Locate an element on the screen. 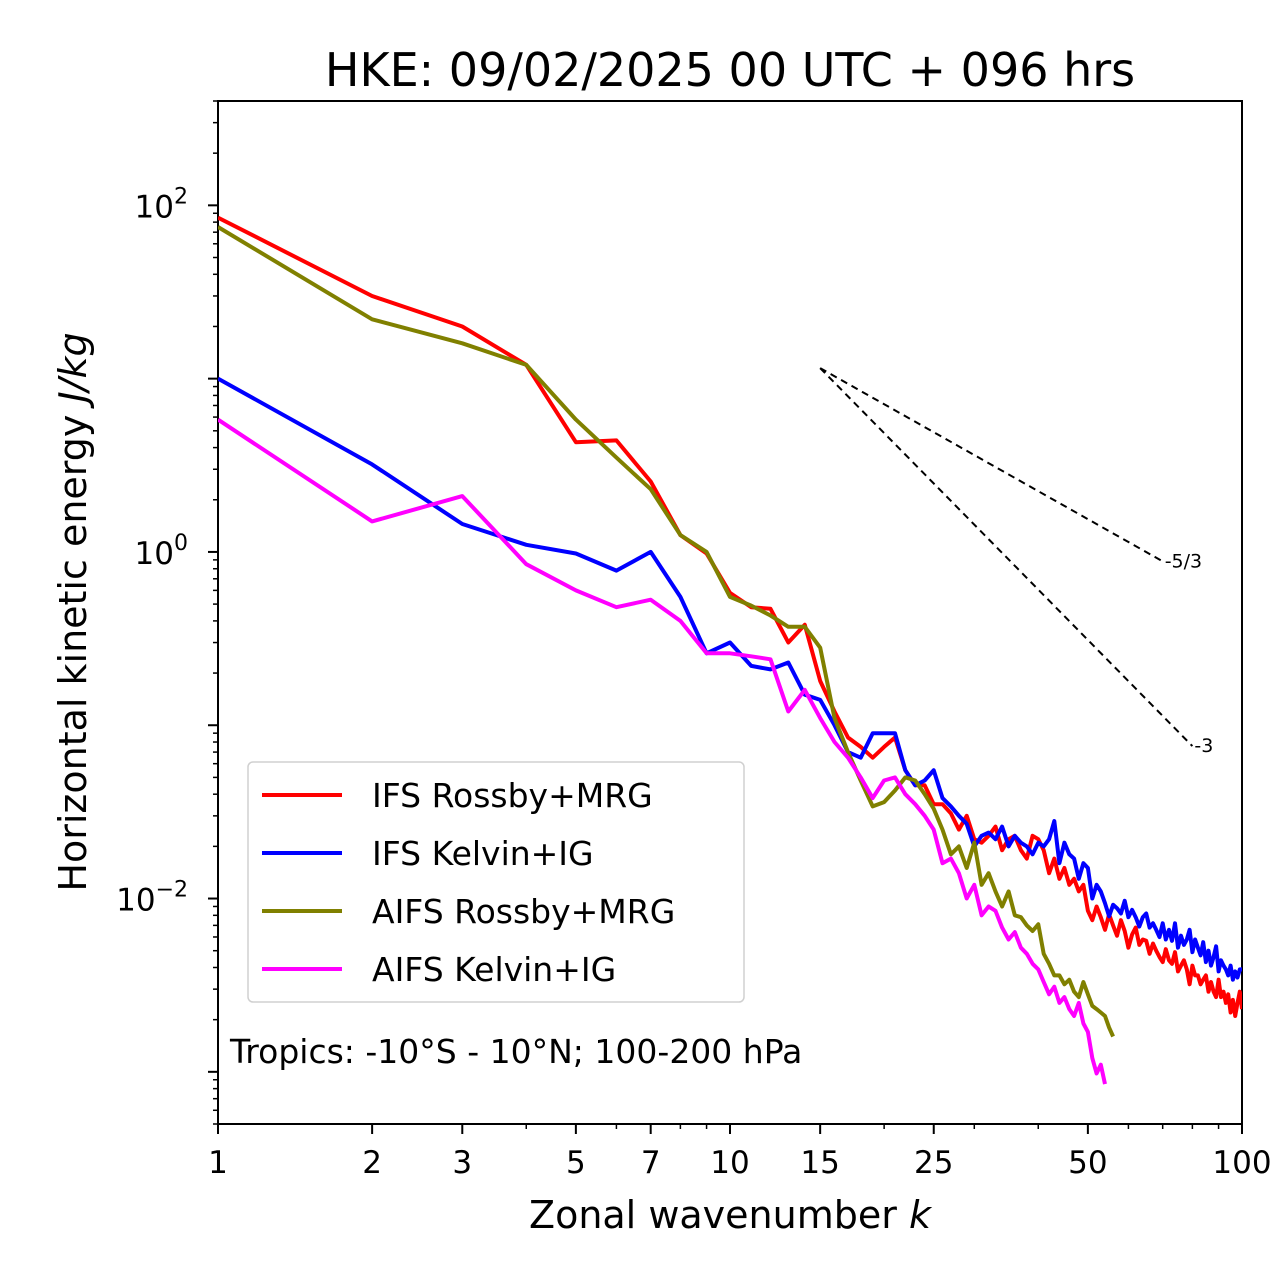 This screenshot has width=1280, height=1288. legend-label: IFS Rossby+MRG is located at coordinates (512, 795).